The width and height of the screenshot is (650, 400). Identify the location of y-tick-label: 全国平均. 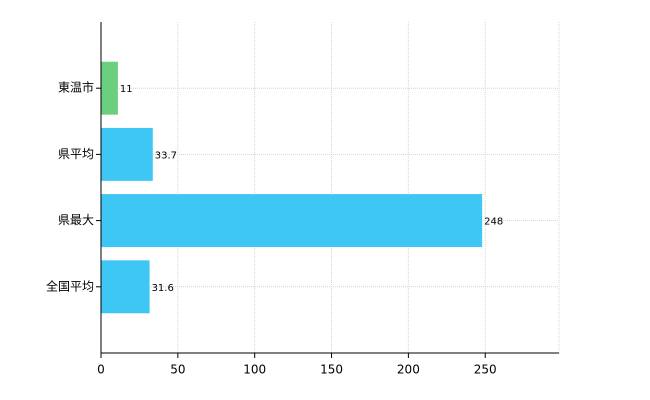
(70, 285).